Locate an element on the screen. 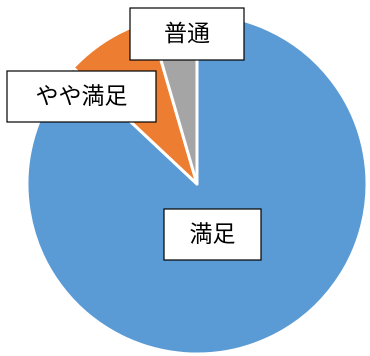 The height and width of the screenshot is (356, 370). data-label-satisfied: 満足 is located at coordinates (212, 234).